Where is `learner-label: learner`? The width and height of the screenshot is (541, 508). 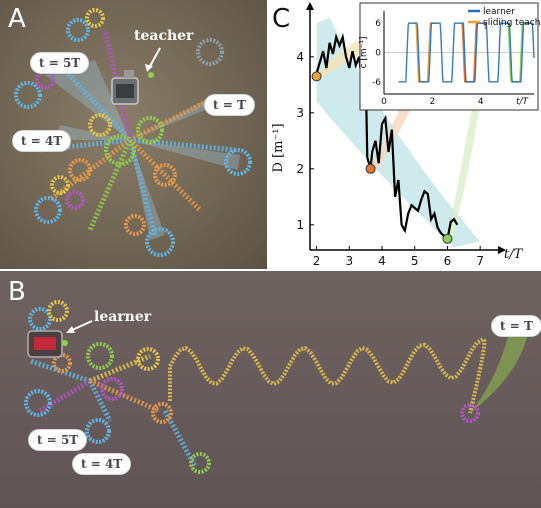 learner-label: learner is located at coordinates (123, 317).